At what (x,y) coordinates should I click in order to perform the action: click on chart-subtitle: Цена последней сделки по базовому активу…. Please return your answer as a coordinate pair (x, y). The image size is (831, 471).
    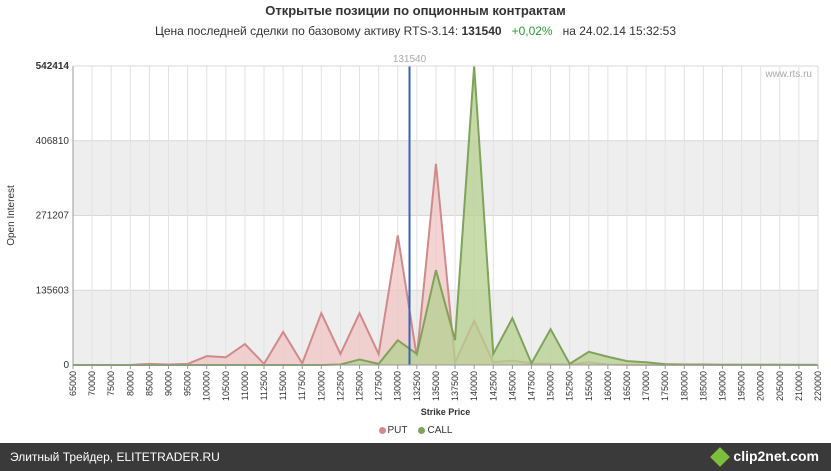
    Looking at the image, I should click on (415, 31).